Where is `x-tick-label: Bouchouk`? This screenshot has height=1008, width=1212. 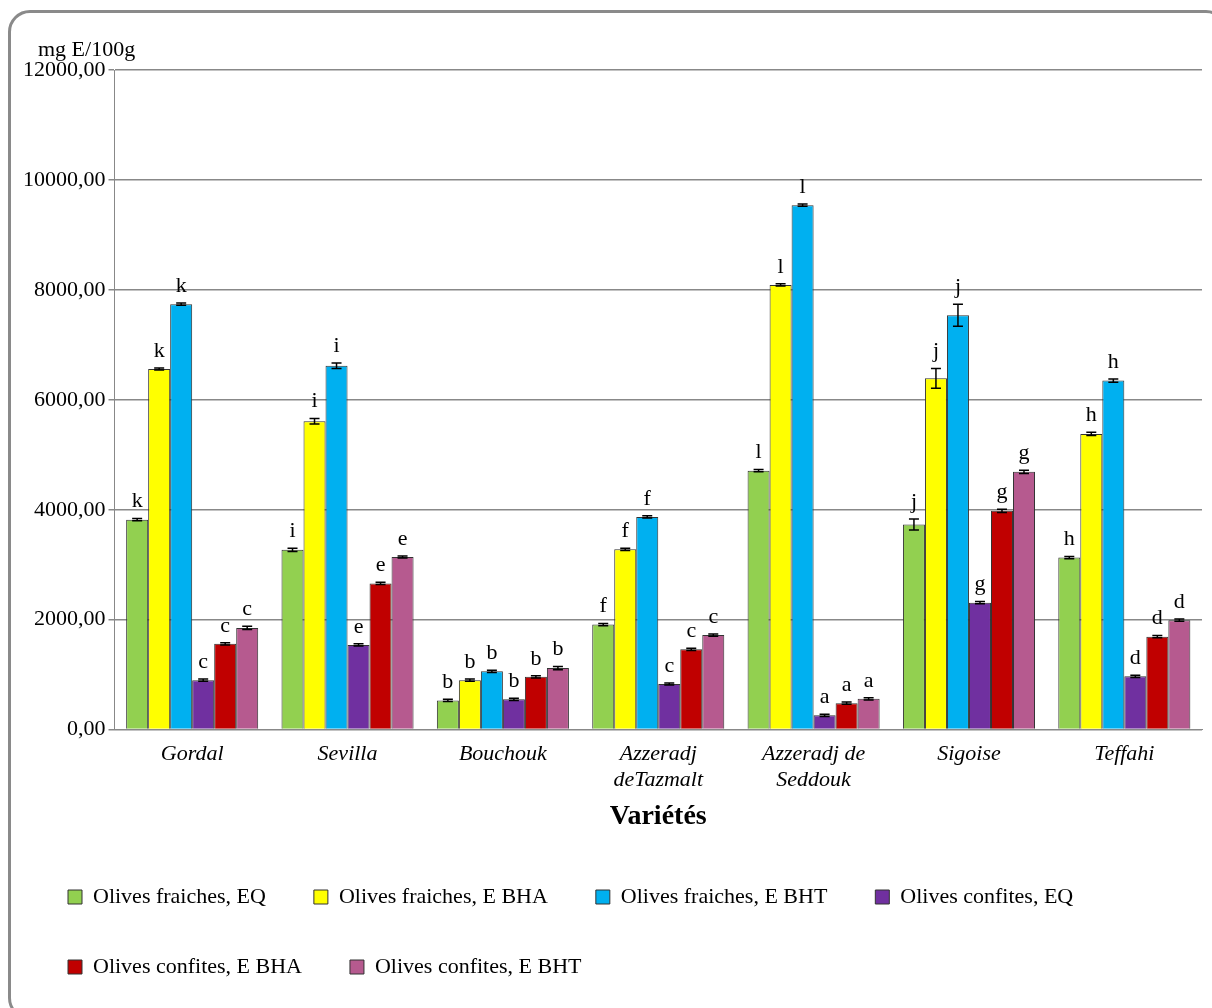 x-tick-label: Bouchouk is located at coordinates (503, 752).